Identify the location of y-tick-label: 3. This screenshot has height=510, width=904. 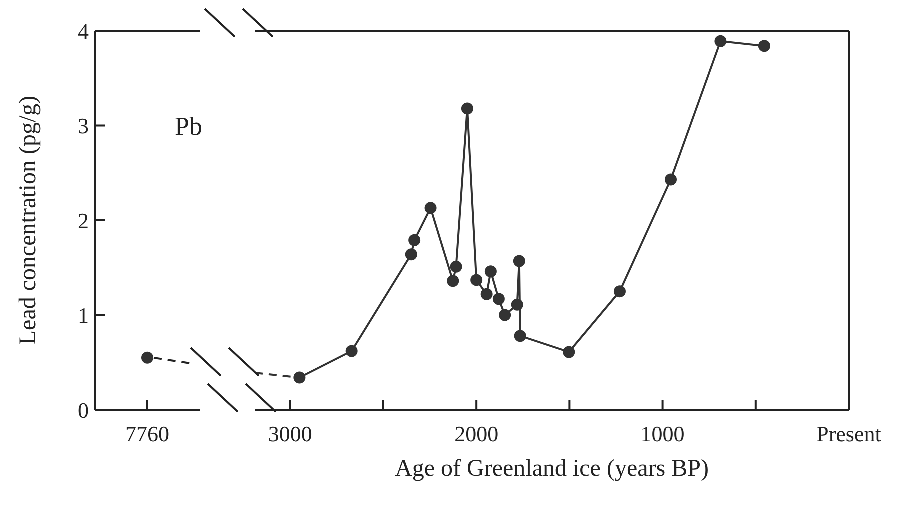
(83, 126).